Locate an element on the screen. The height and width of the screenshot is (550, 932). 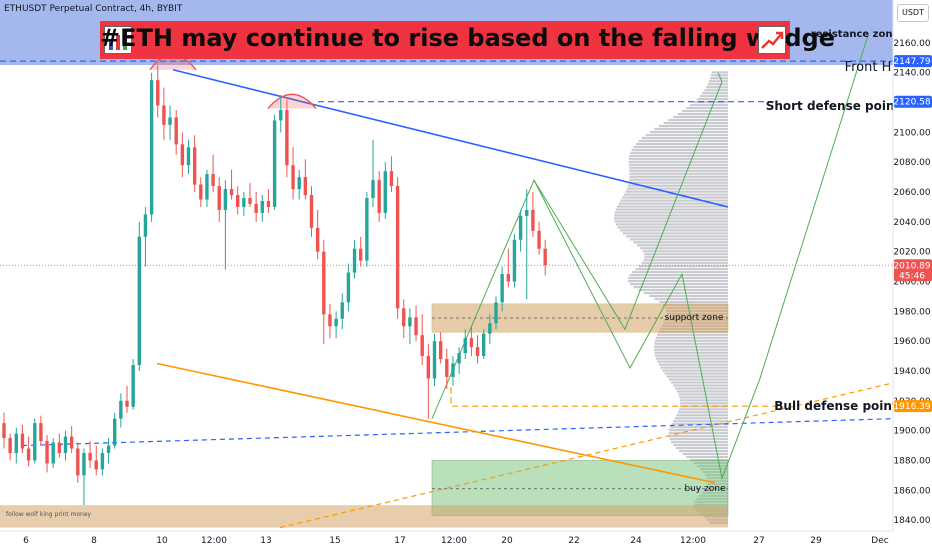
x-tick-label: 12:00 is located at coordinates (693, 541).